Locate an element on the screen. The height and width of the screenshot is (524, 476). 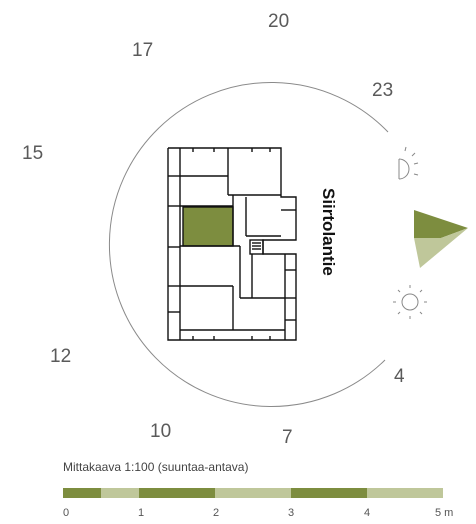
north-arrow-icon is located at coordinates (441, 239).